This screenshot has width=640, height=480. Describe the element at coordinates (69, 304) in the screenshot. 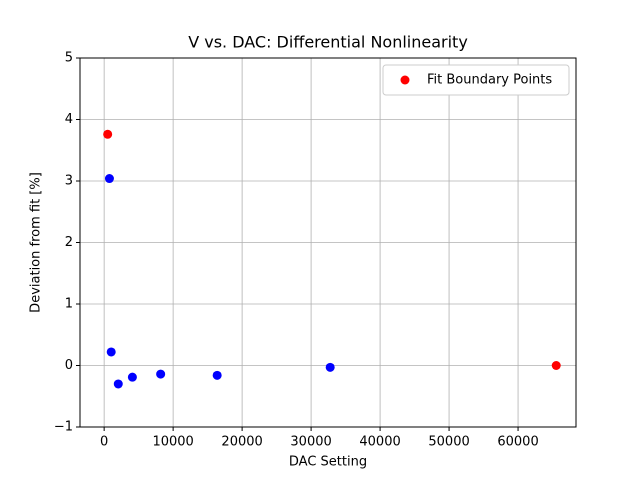

I see `y-tick-label: 1` at that location.